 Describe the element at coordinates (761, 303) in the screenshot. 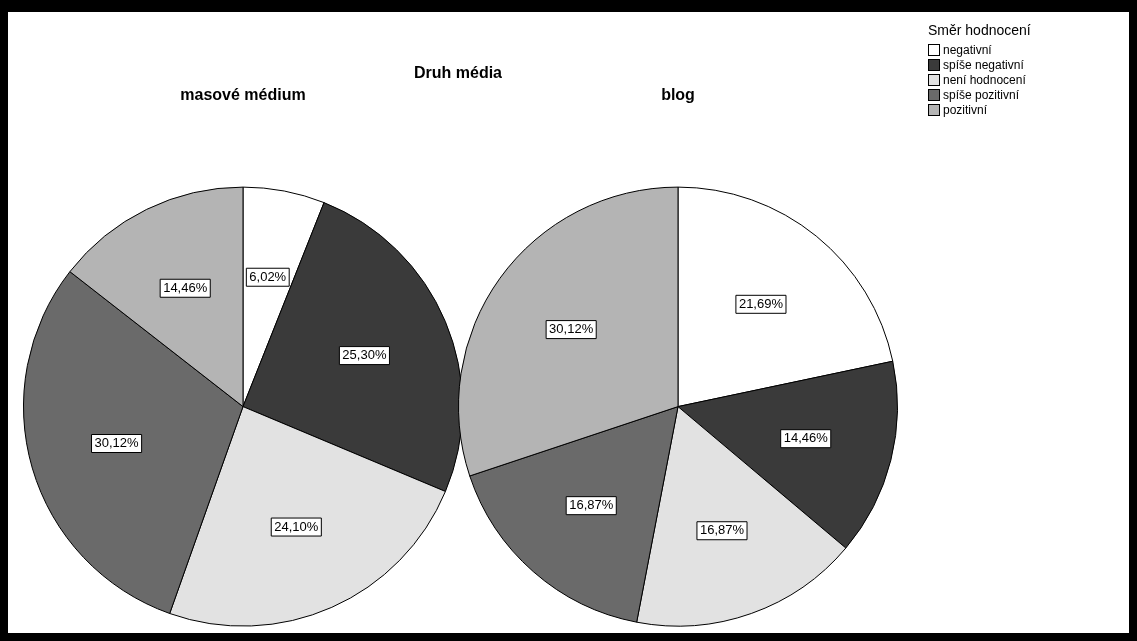

I see `data-label: 21,69%` at that location.